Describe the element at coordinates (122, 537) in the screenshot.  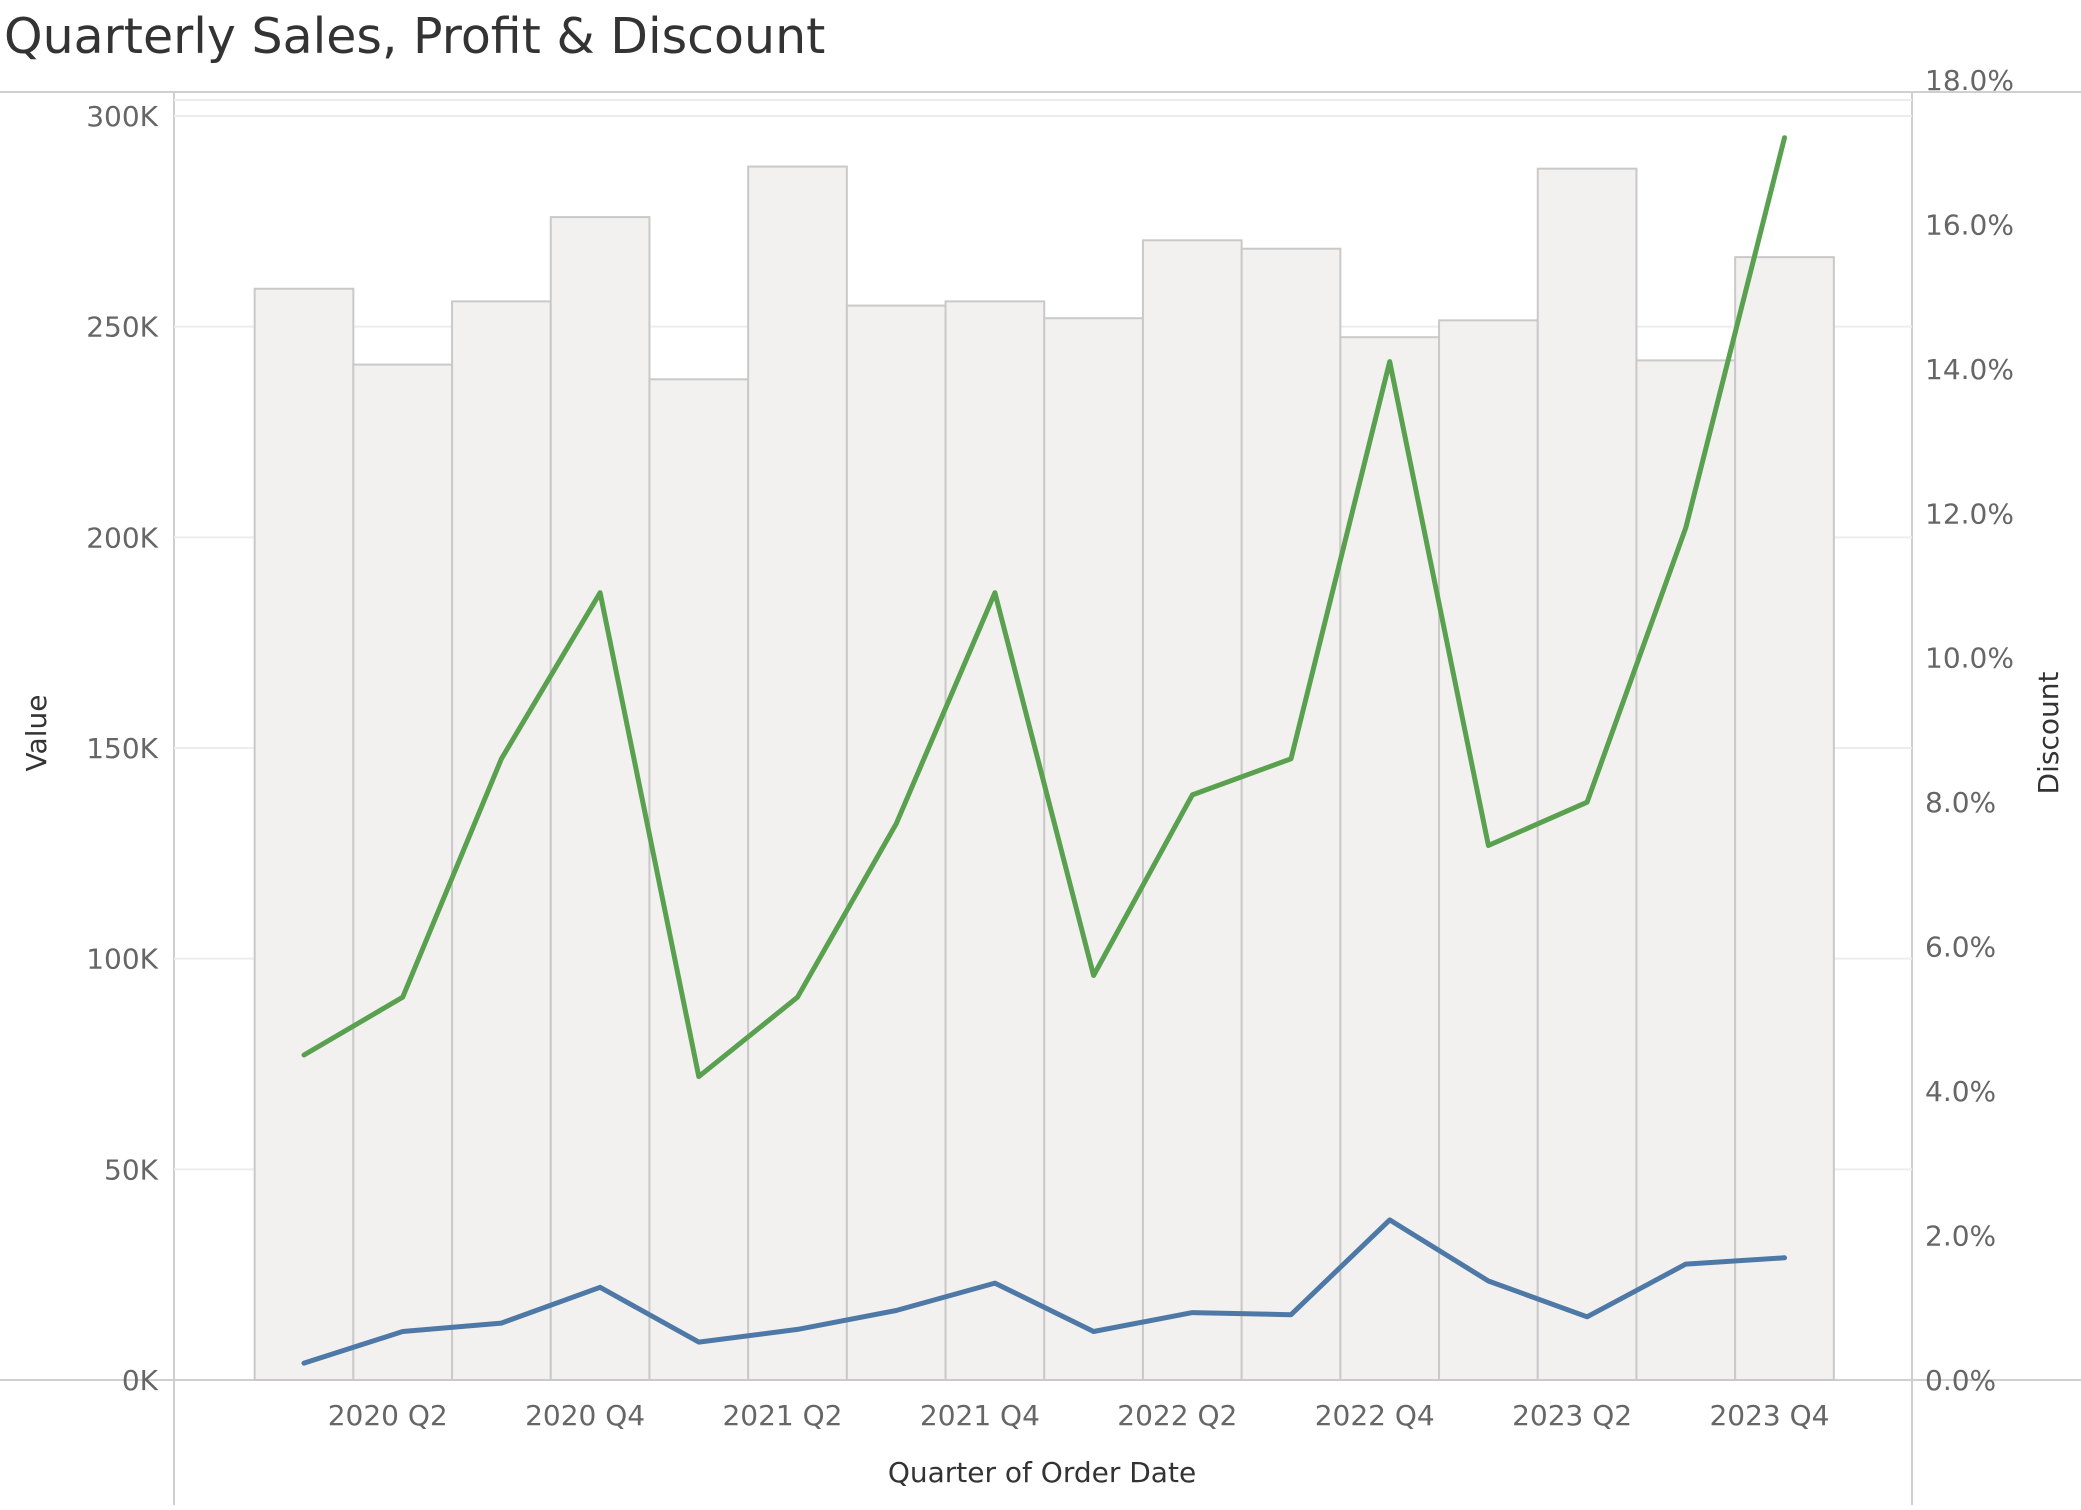
I see `y-tick-label: 200K` at that location.